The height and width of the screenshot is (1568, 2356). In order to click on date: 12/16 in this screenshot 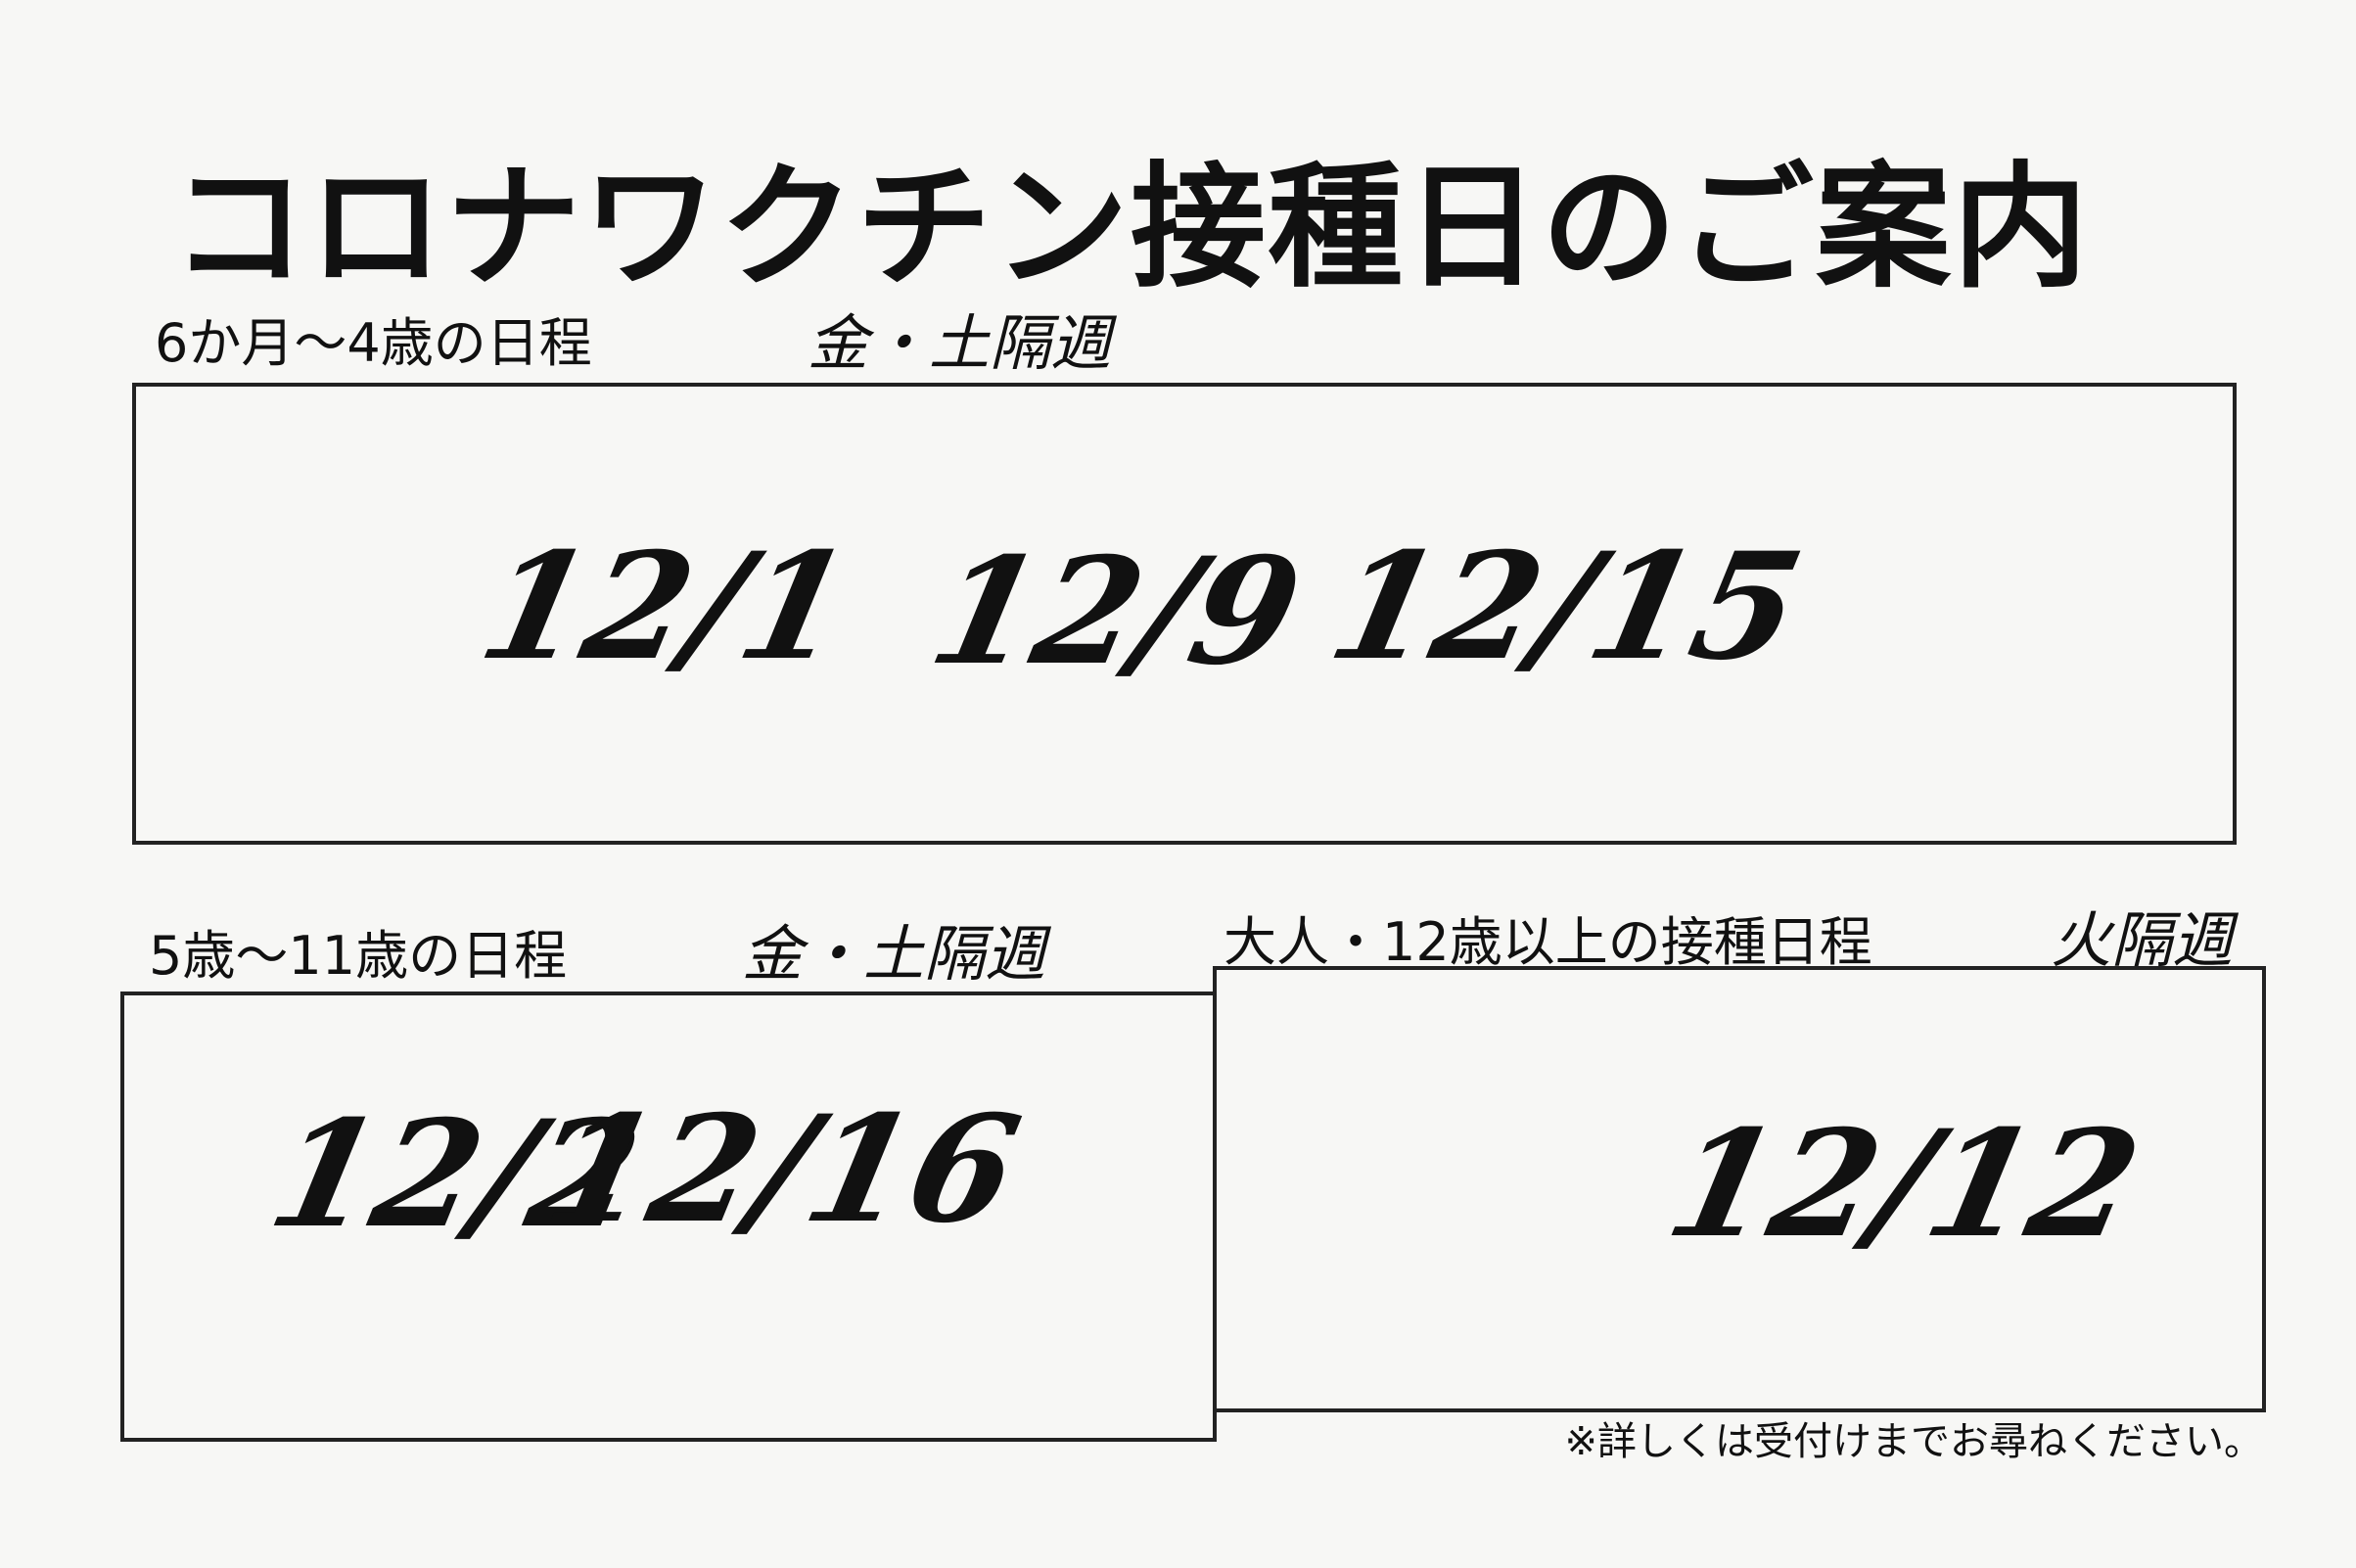, I will do `click(783, 1170)`.